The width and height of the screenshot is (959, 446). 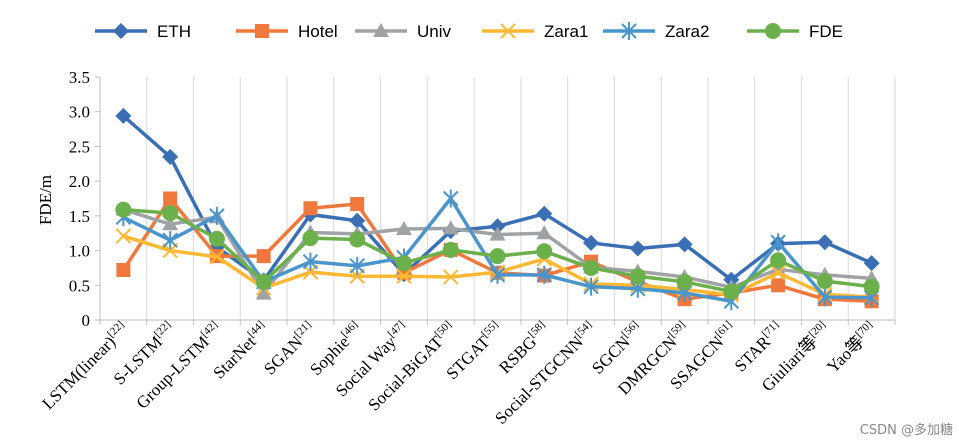 What do you see at coordinates (434, 31) in the screenshot?
I see `legend-label: Univ` at bounding box center [434, 31].